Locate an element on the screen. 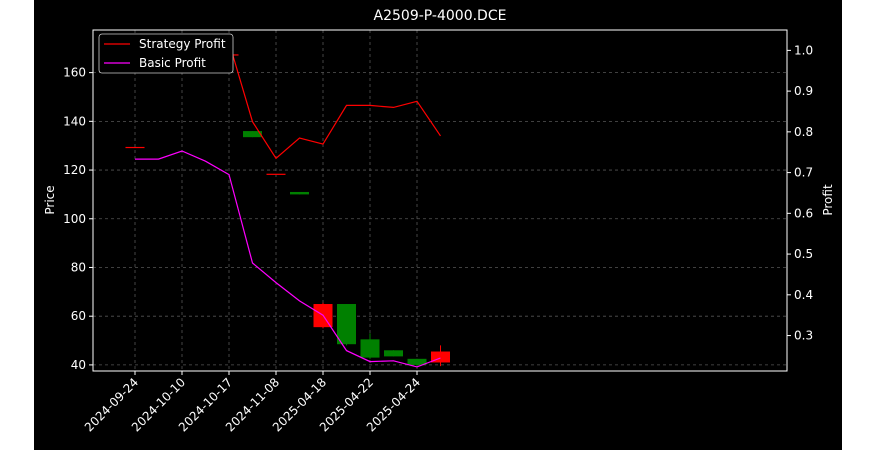 The width and height of the screenshot is (878, 450). right-y-tick-label: 0.8 is located at coordinates (803, 132).